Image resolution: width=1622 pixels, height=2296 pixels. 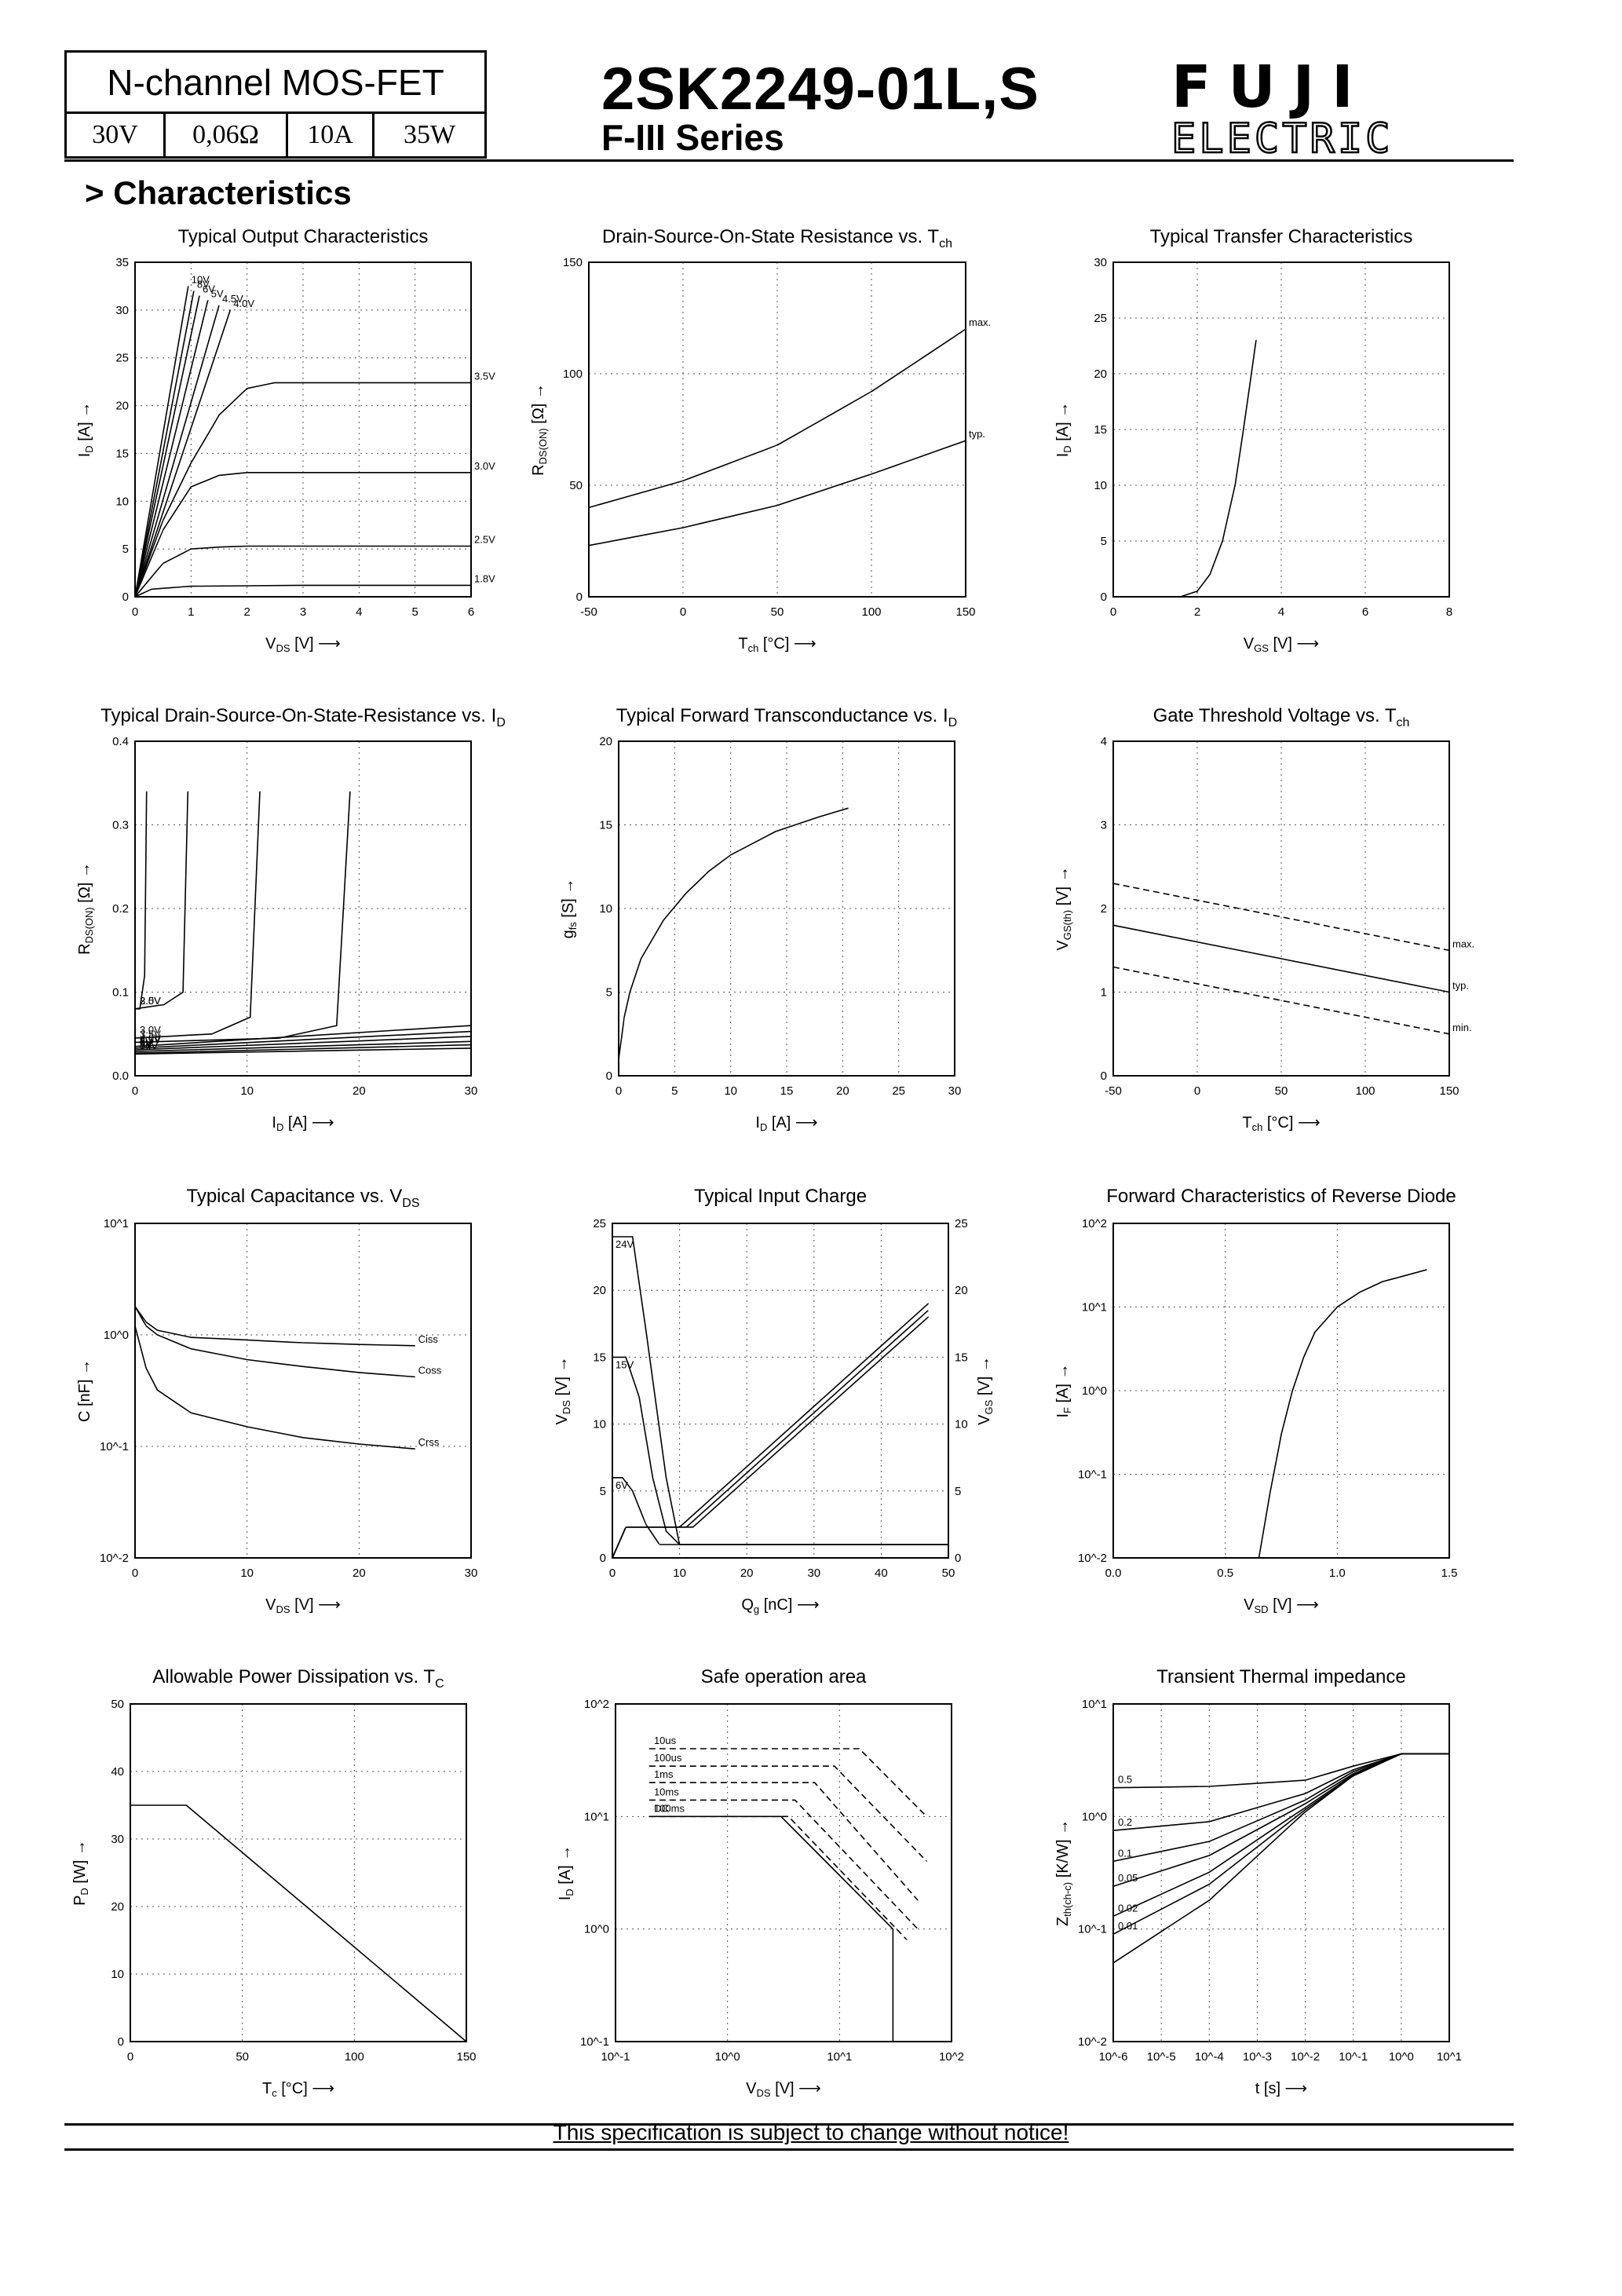 What do you see at coordinates (1112, 2057) in the screenshot?
I see `x-tick-label: 10^-6` at bounding box center [1112, 2057].